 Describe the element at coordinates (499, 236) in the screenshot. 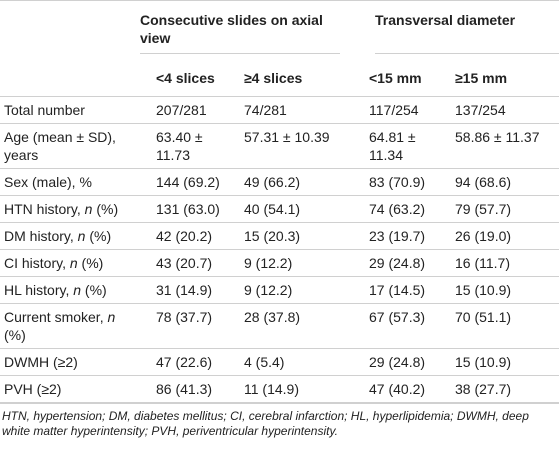

I see `table-cell: 26 (19.0)` at that location.